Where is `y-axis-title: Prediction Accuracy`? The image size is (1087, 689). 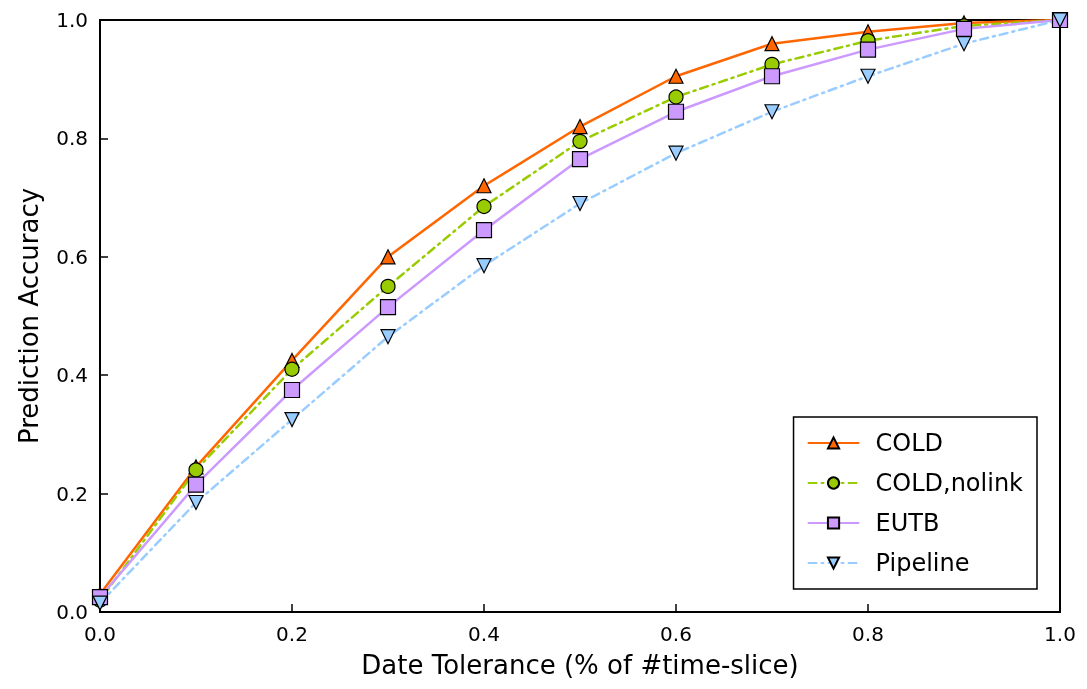 y-axis-title: Prediction Accuracy is located at coordinates (29, 316).